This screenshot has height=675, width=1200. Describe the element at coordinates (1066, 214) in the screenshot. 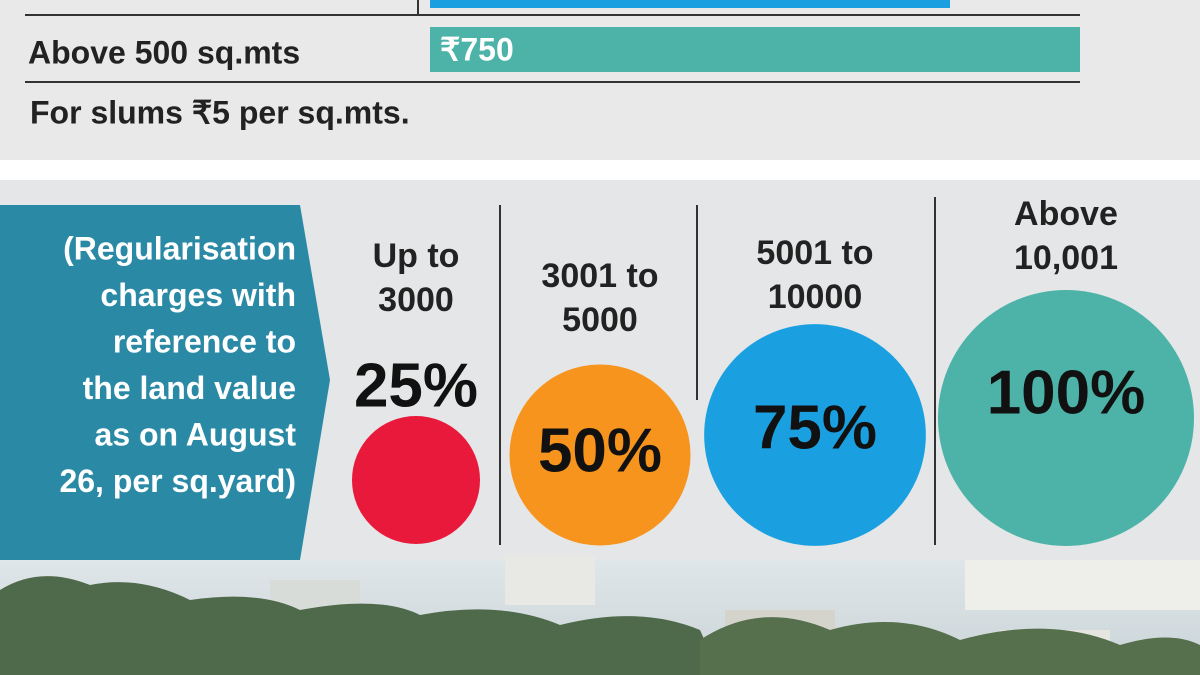

I see `range-label: Above` at that location.